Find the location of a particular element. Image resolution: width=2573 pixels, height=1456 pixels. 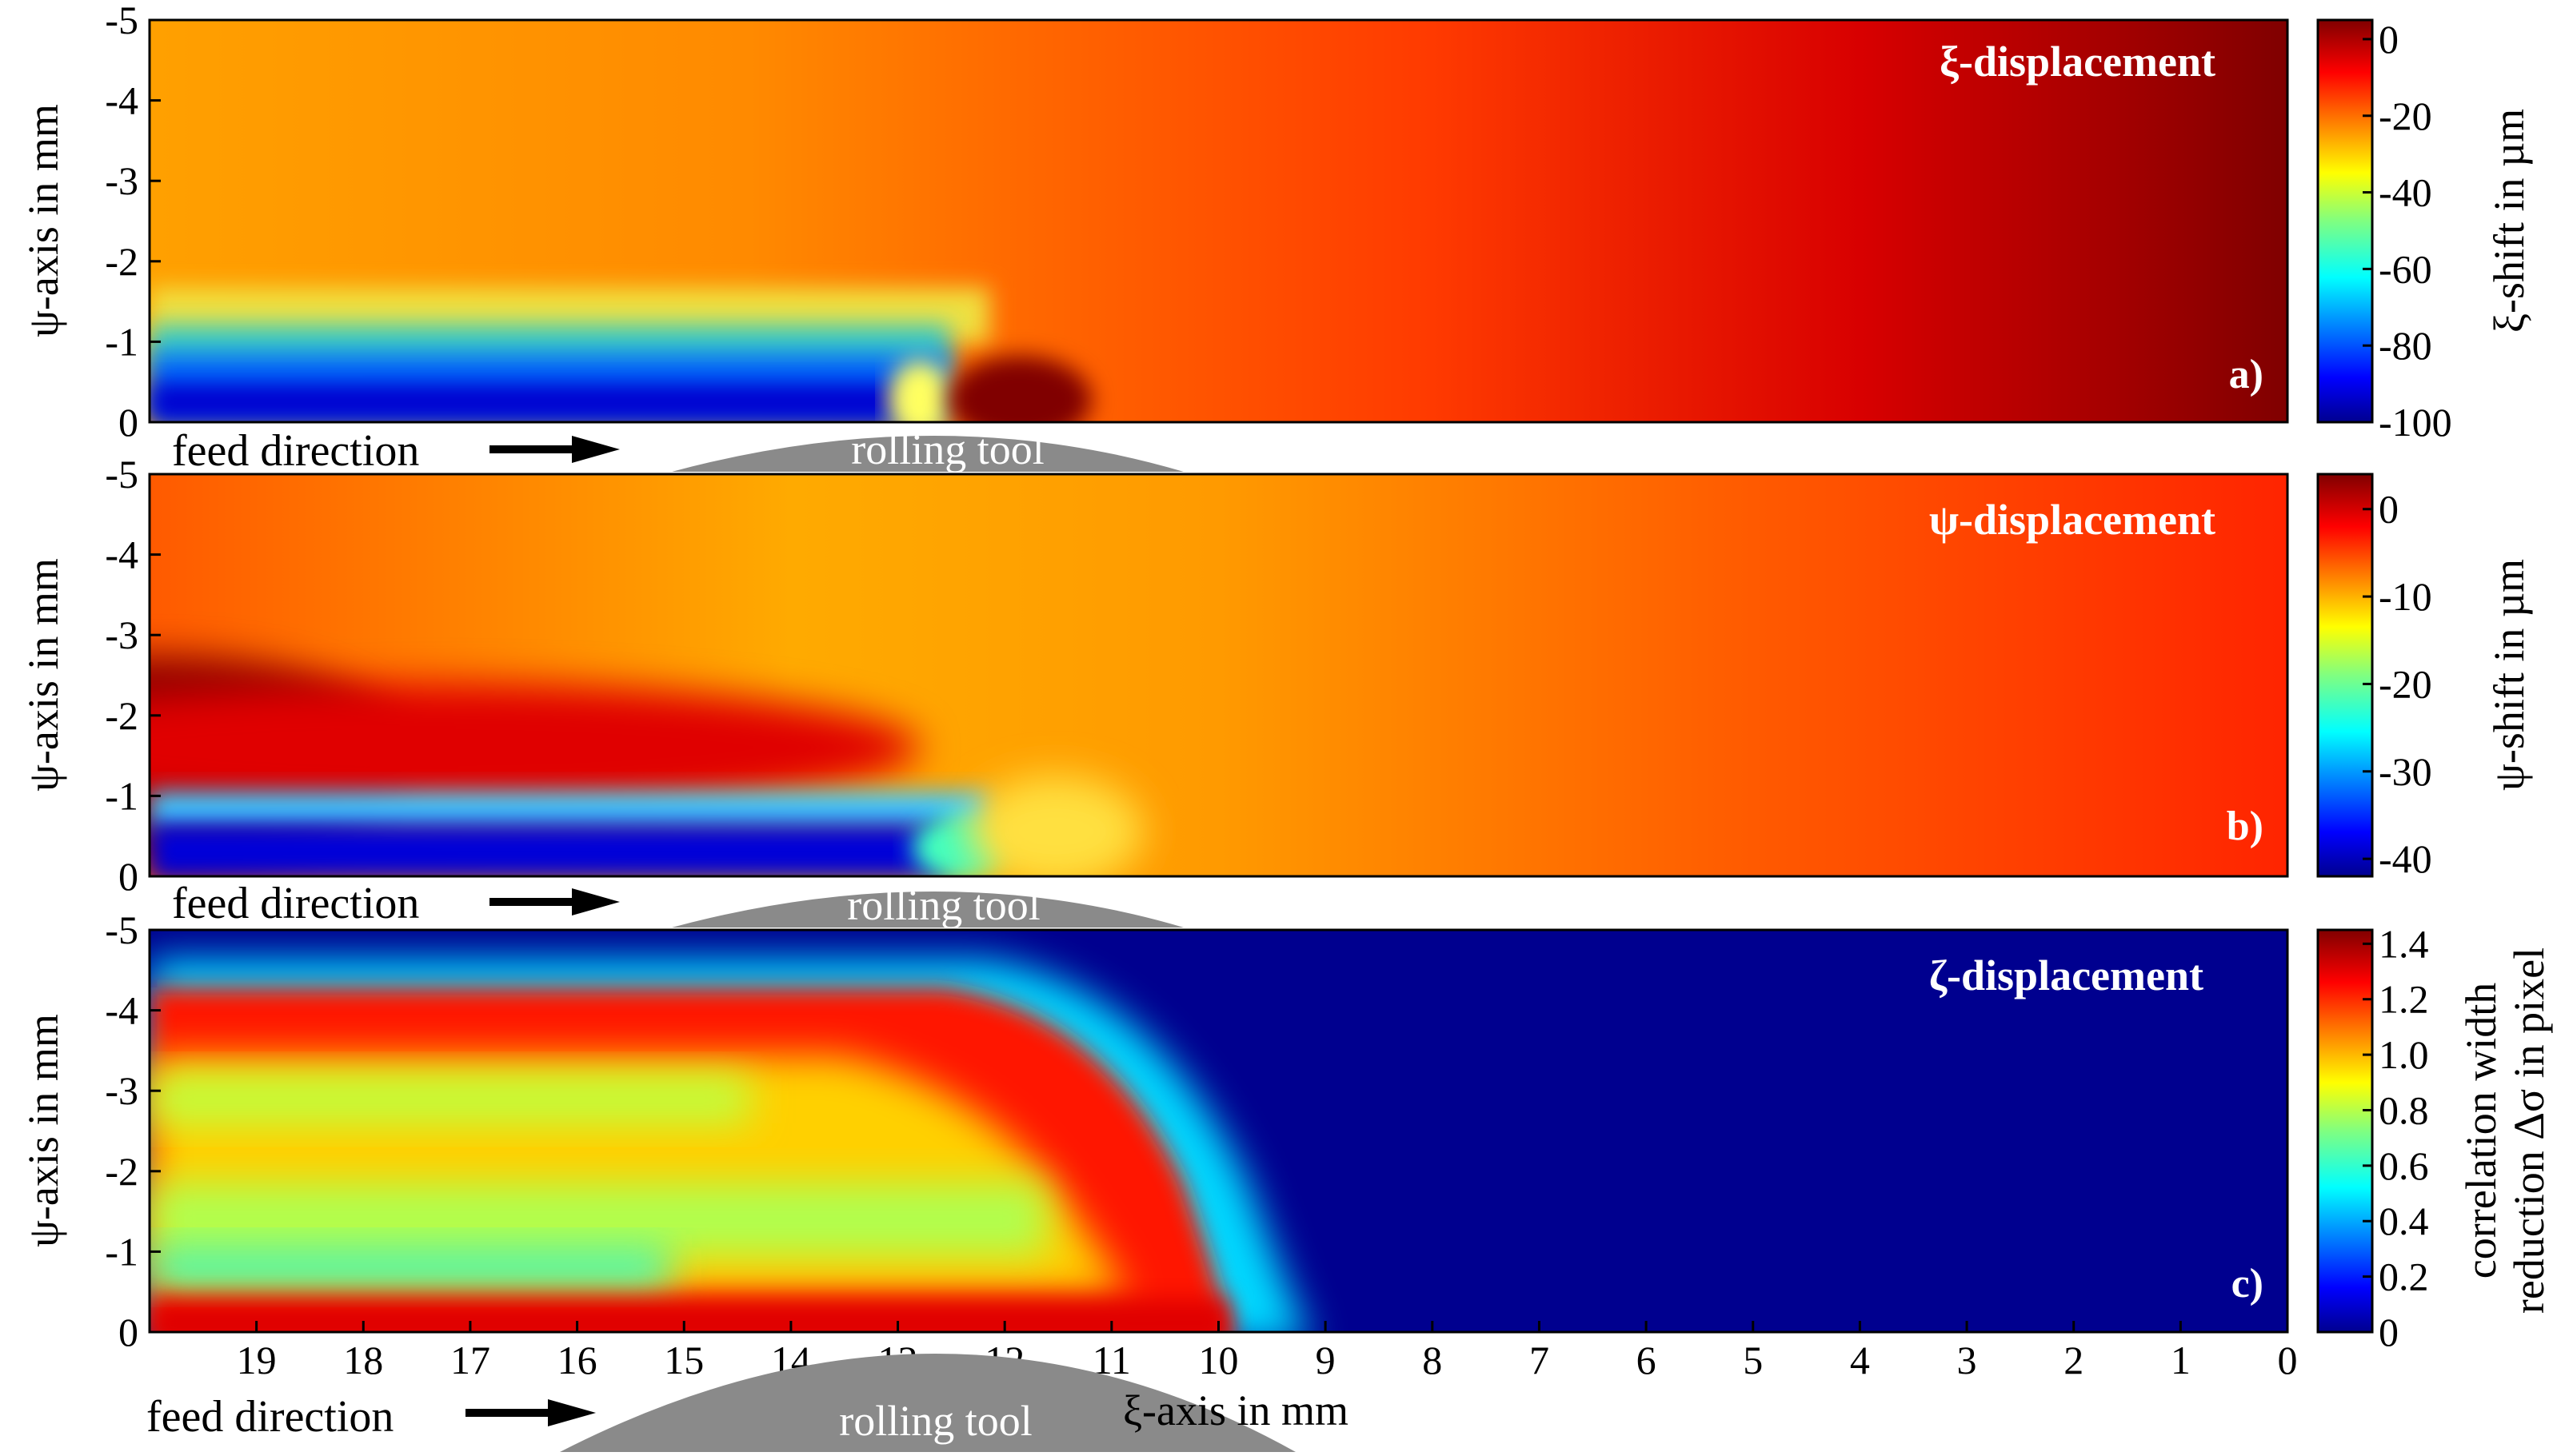

x-tick-label: 15 is located at coordinates (684, 1360).